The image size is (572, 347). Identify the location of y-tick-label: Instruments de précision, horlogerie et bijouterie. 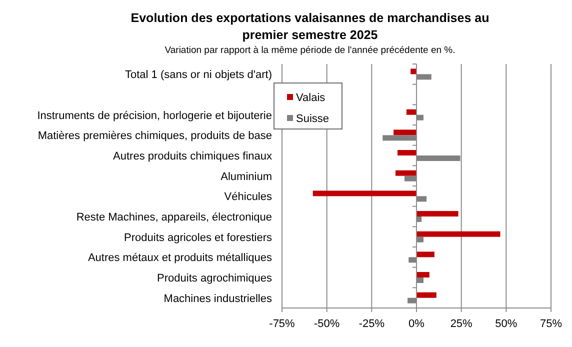
(154, 116).